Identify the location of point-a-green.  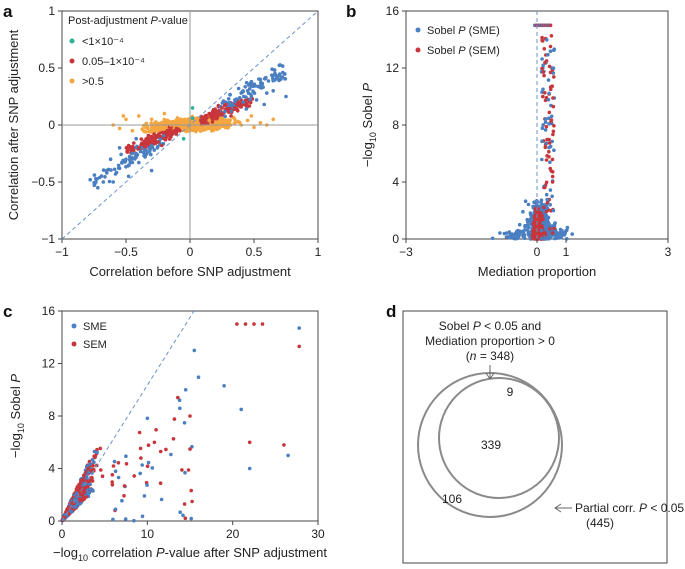
(192, 118).